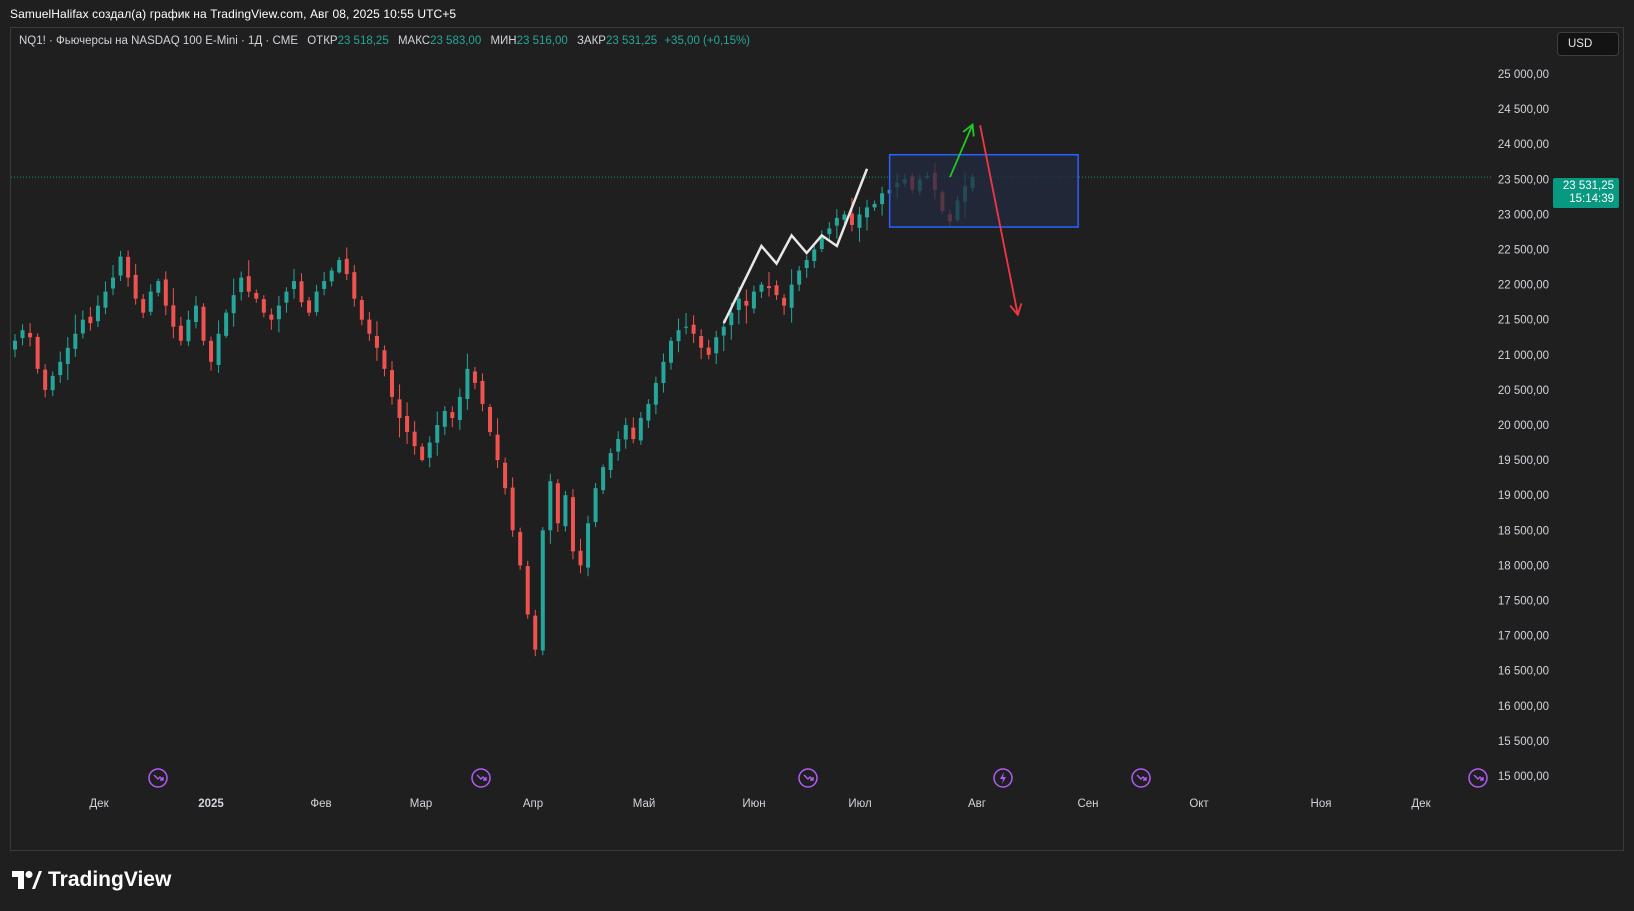 This screenshot has height=911, width=1634. Describe the element at coordinates (91, 880) in the screenshot. I see `tradingview-logo: TradingView` at that location.